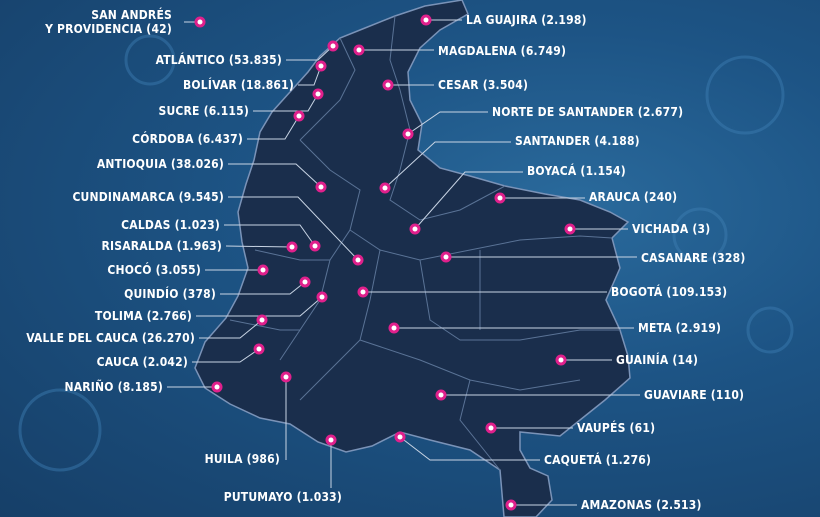  Describe the element at coordinates (187, 139) in the screenshot. I see `label-cordoba: CÓRDOBA (6.437)` at that location.